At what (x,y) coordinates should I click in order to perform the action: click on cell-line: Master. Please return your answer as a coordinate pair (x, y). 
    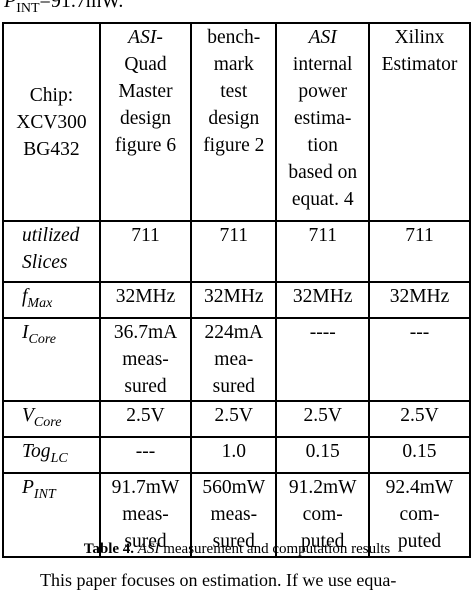
    Looking at the image, I should click on (145, 91).